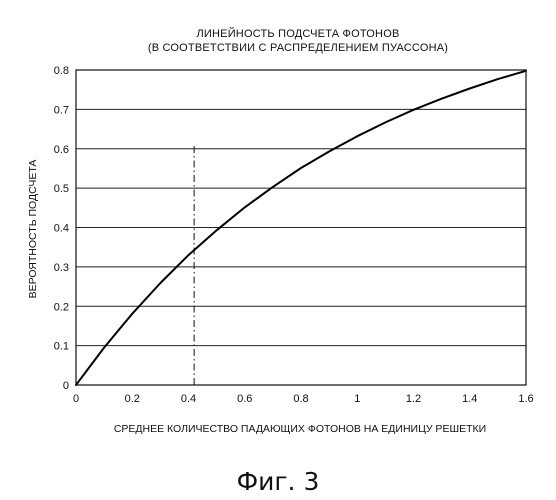  I want to click on y-tick-labels: 0 0.1 0.2 0.3 0.4 0.5 0.6 0.7 0.8, so click(61, 228).